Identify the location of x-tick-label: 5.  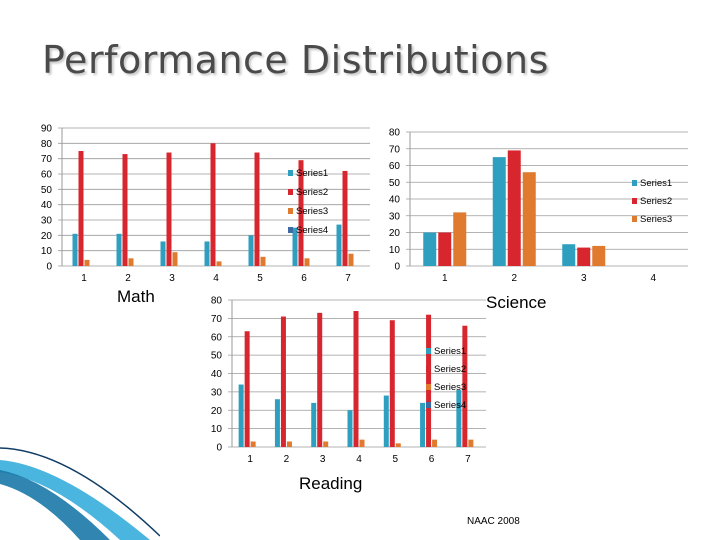
(260, 278).